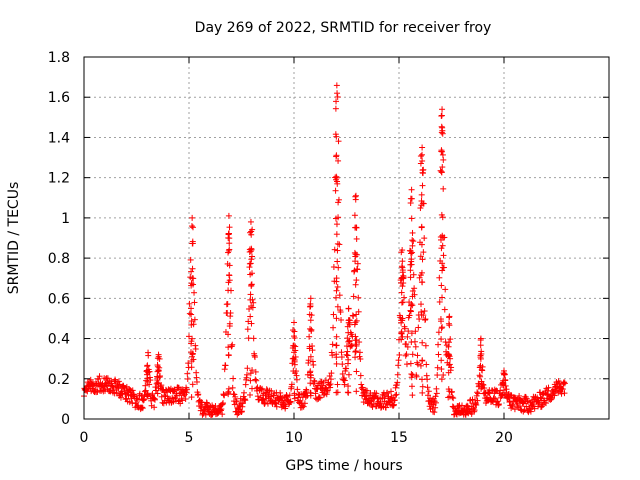 The image size is (640, 480). What do you see at coordinates (59, 380) in the screenshot?
I see `y-tick-label: 0.2` at bounding box center [59, 380].